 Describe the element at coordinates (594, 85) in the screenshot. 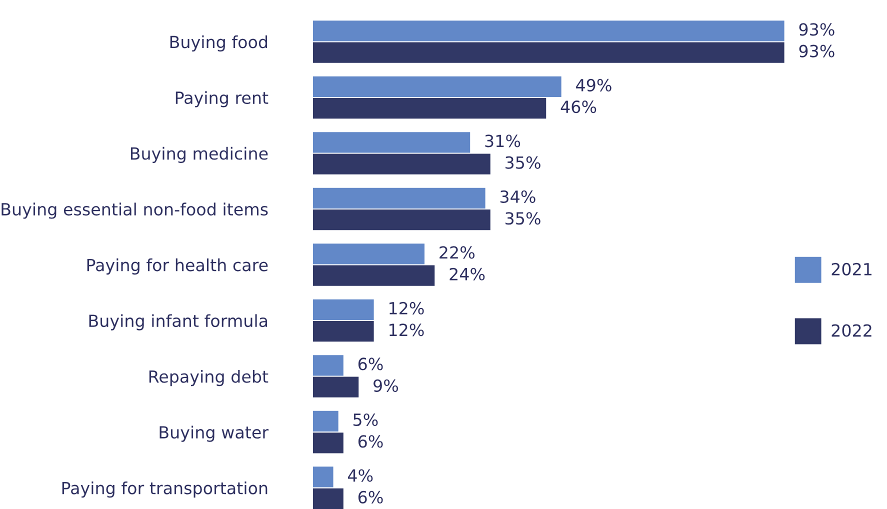

I see `data-label: 49%` at that location.